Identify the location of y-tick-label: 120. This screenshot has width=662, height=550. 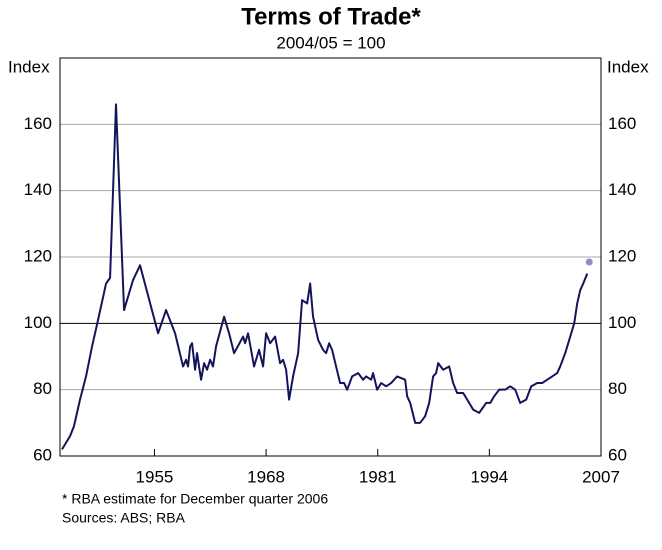
(38, 255).